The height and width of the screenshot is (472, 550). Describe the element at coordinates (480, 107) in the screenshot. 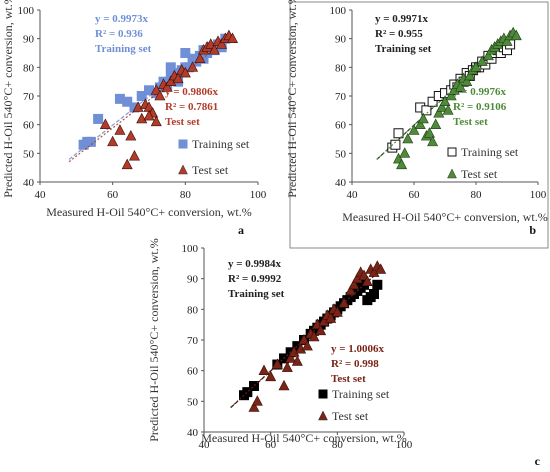

I see `fit-r2: R² = 0.9106` at that location.